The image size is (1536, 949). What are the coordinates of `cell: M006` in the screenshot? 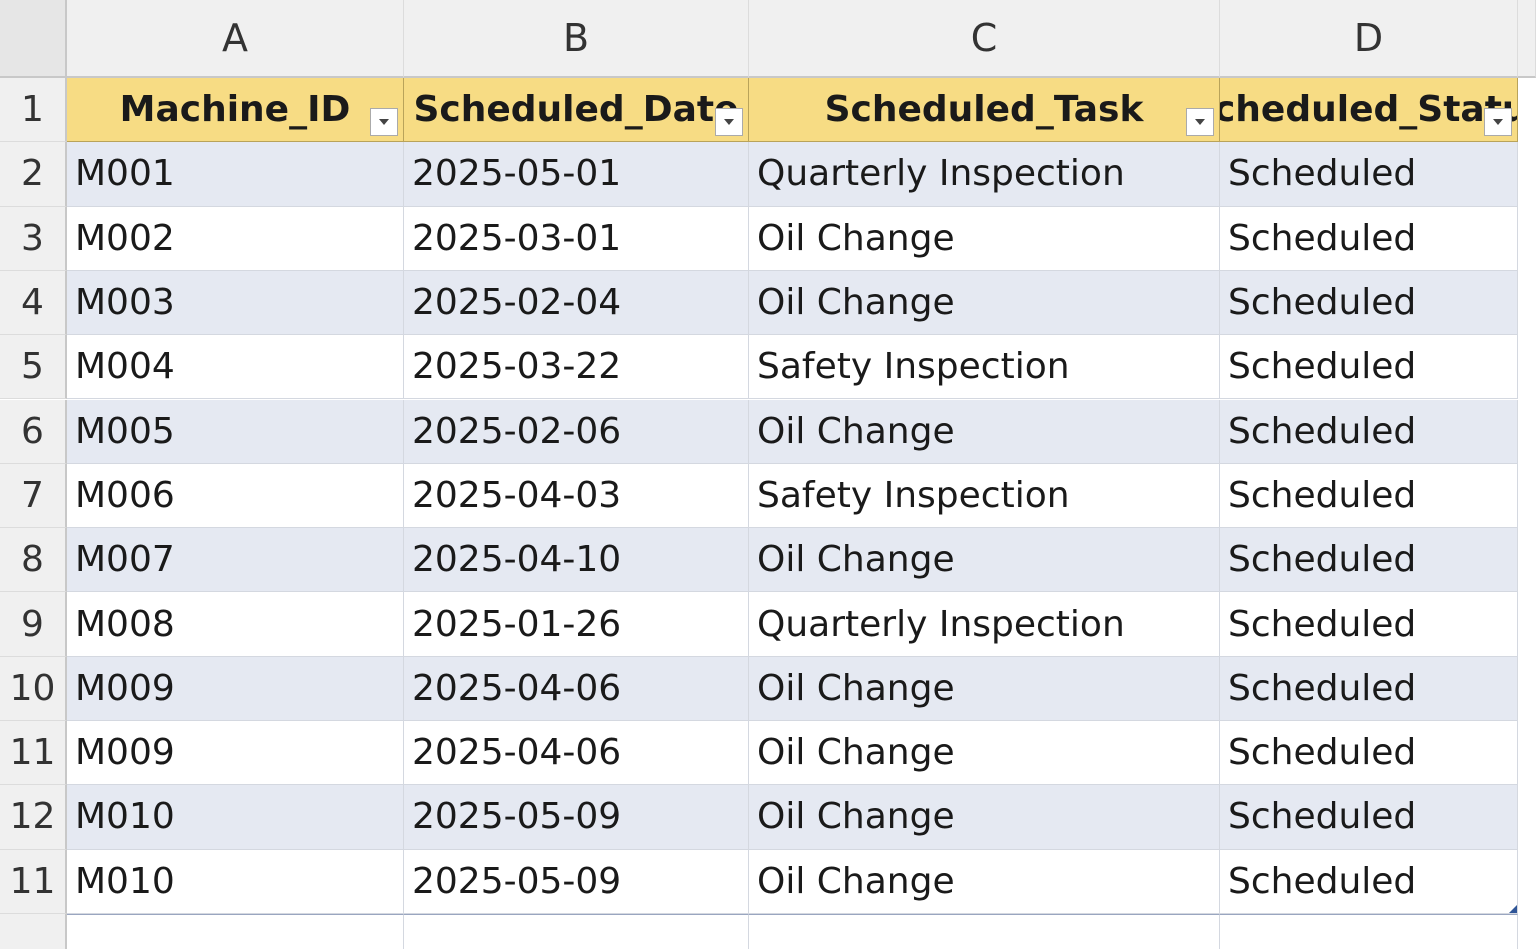 It's located at (235, 496).